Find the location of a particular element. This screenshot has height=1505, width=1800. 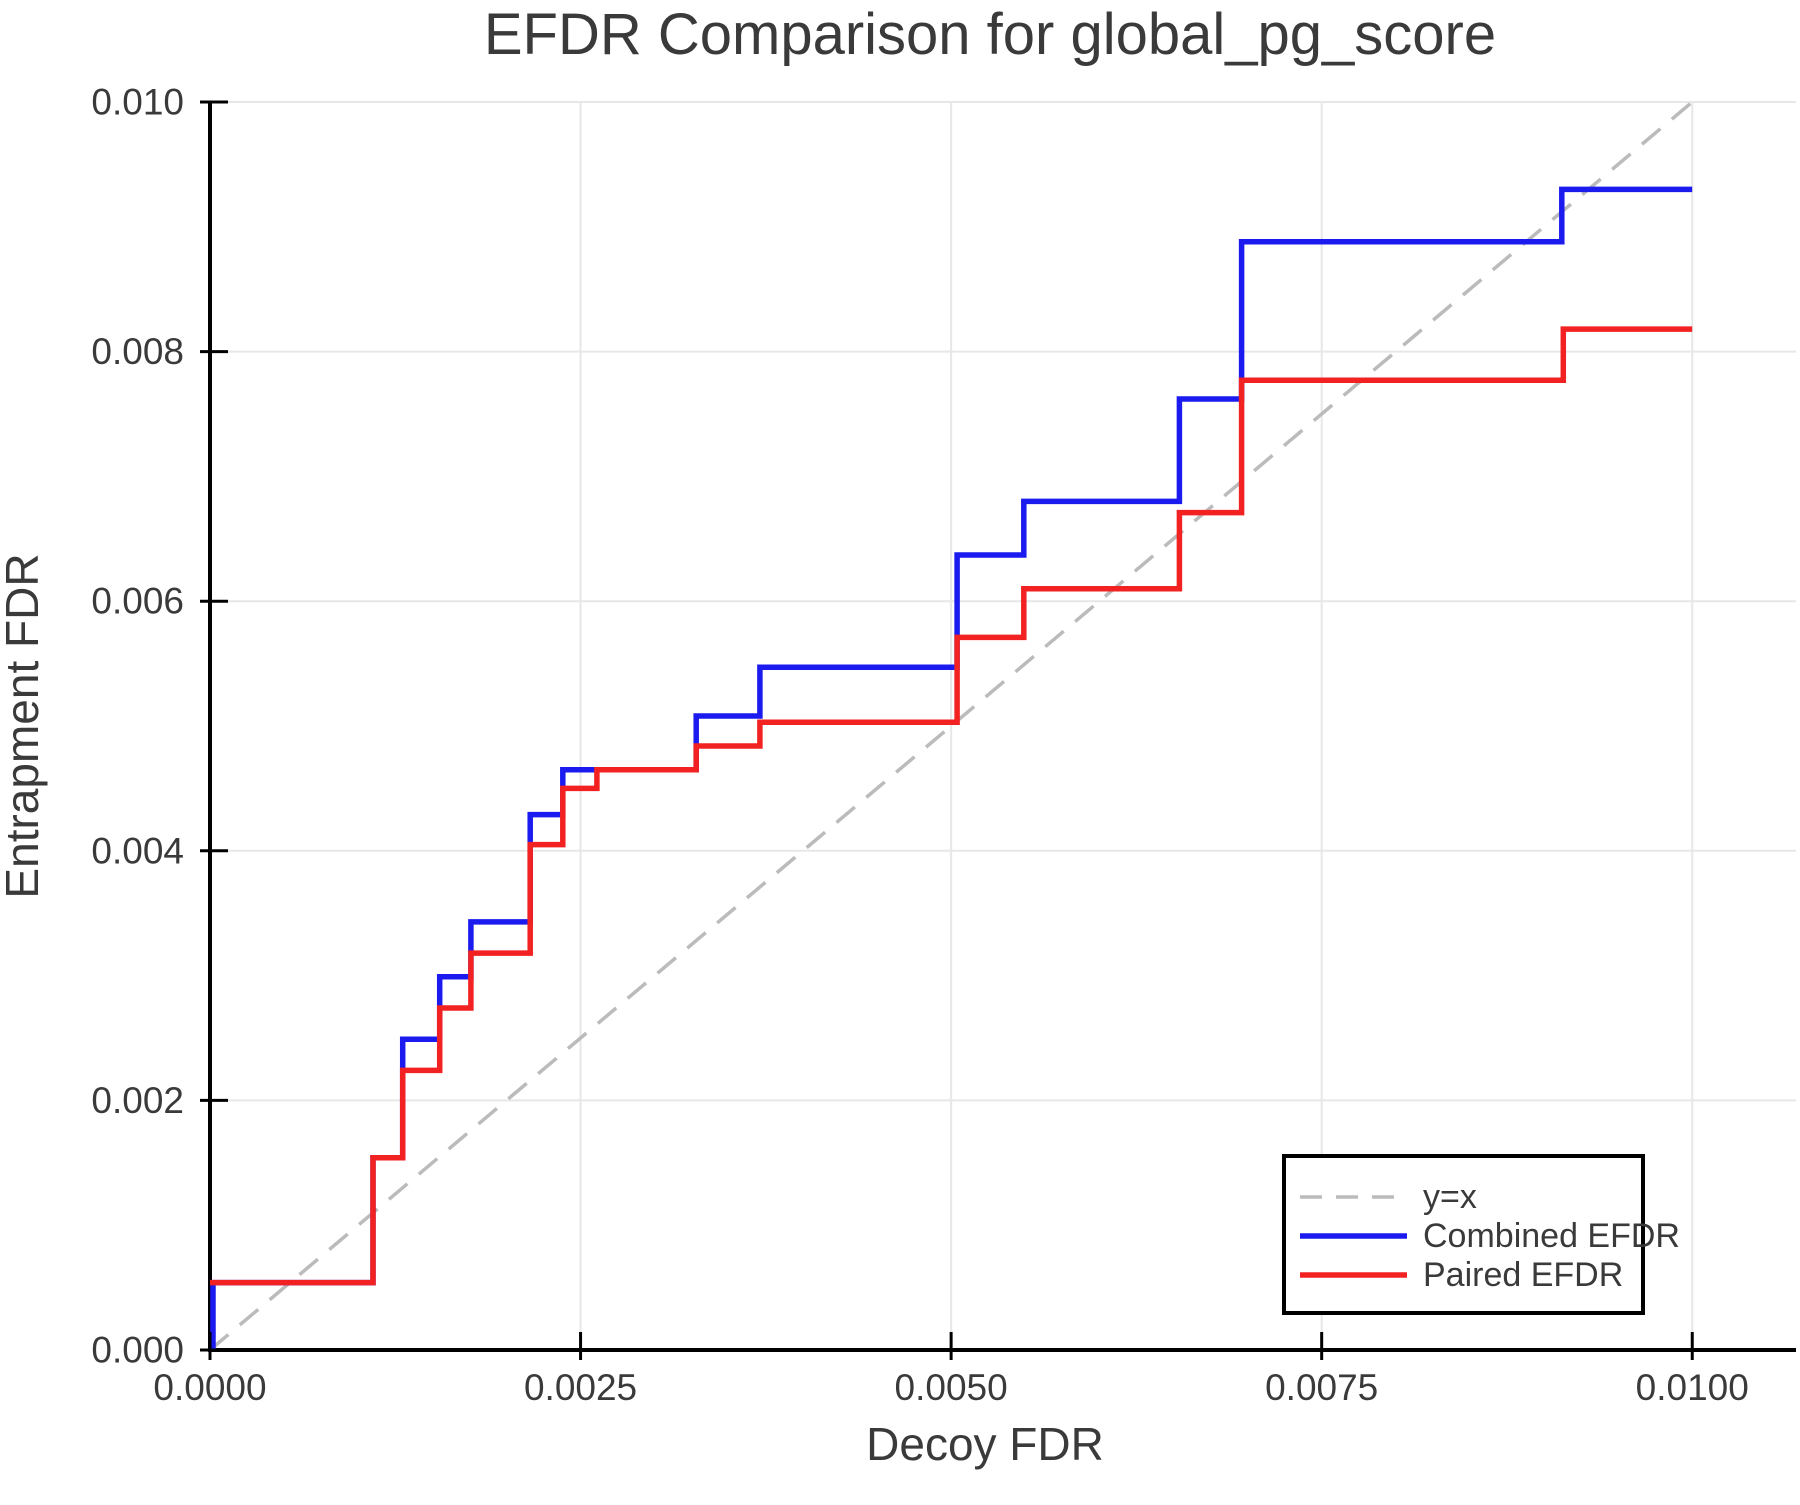

x-tick-label-0.0100: 0.0100 is located at coordinates (1692, 1387).